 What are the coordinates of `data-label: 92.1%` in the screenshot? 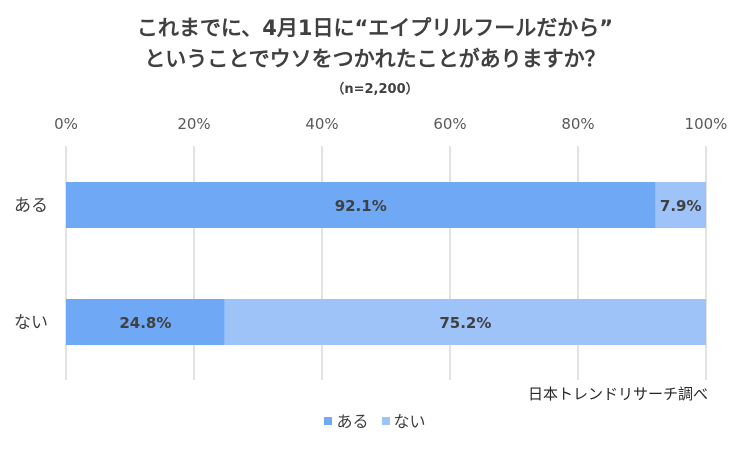 It's located at (361, 206).